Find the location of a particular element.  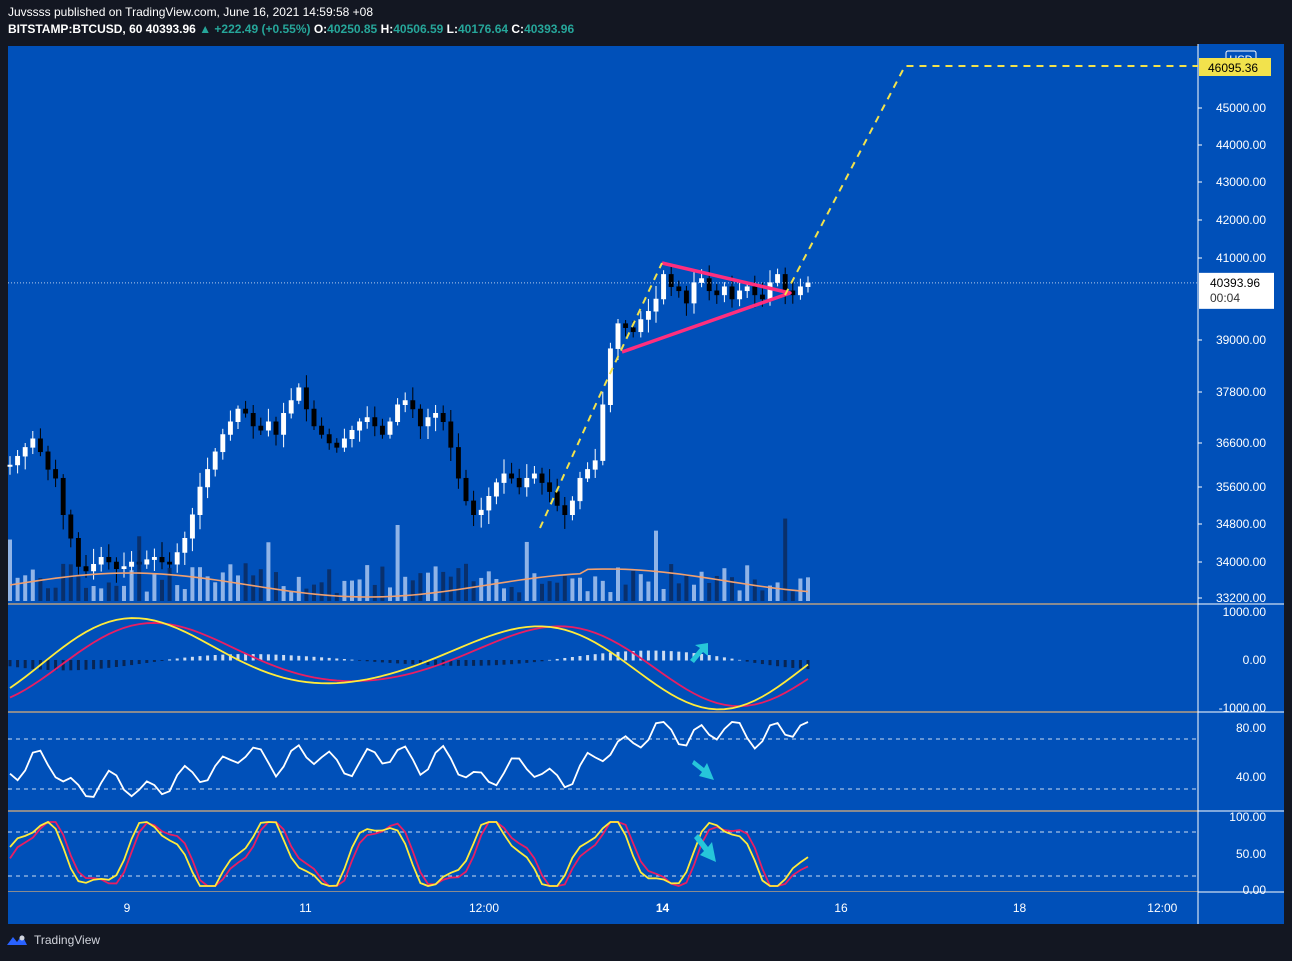

stoch-d-line is located at coordinates (409, 854).